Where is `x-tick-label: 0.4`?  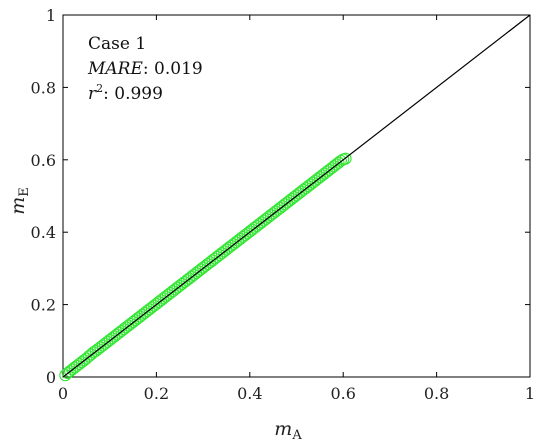 x-tick-label: 0.4 is located at coordinates (249, 393).